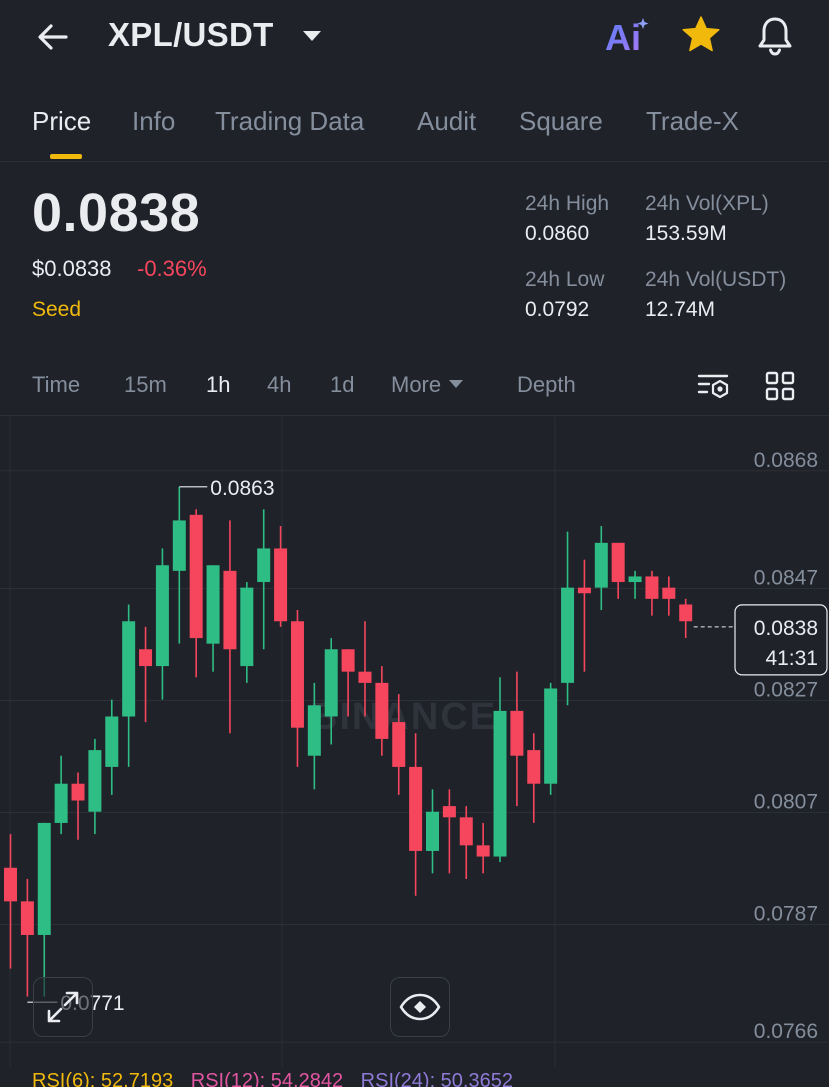  Describe the element at coordinates (242, 488) in the screenshot. I see `high-marker-label: 0.0863` at that location.